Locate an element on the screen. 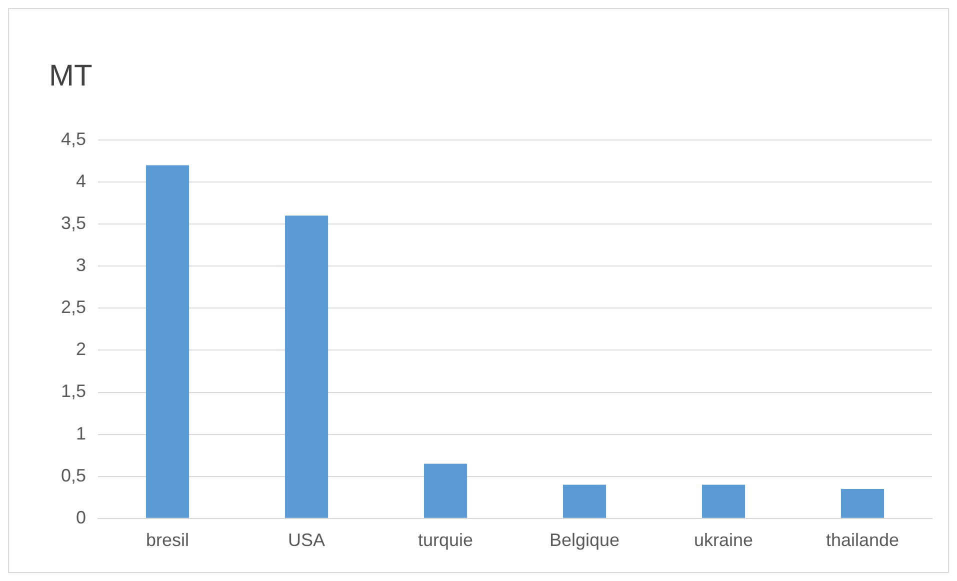 Image resolution: width=957 pixels, height=581 pixels. y-tick-label: 0,5 is located at coordinates (73, 475).